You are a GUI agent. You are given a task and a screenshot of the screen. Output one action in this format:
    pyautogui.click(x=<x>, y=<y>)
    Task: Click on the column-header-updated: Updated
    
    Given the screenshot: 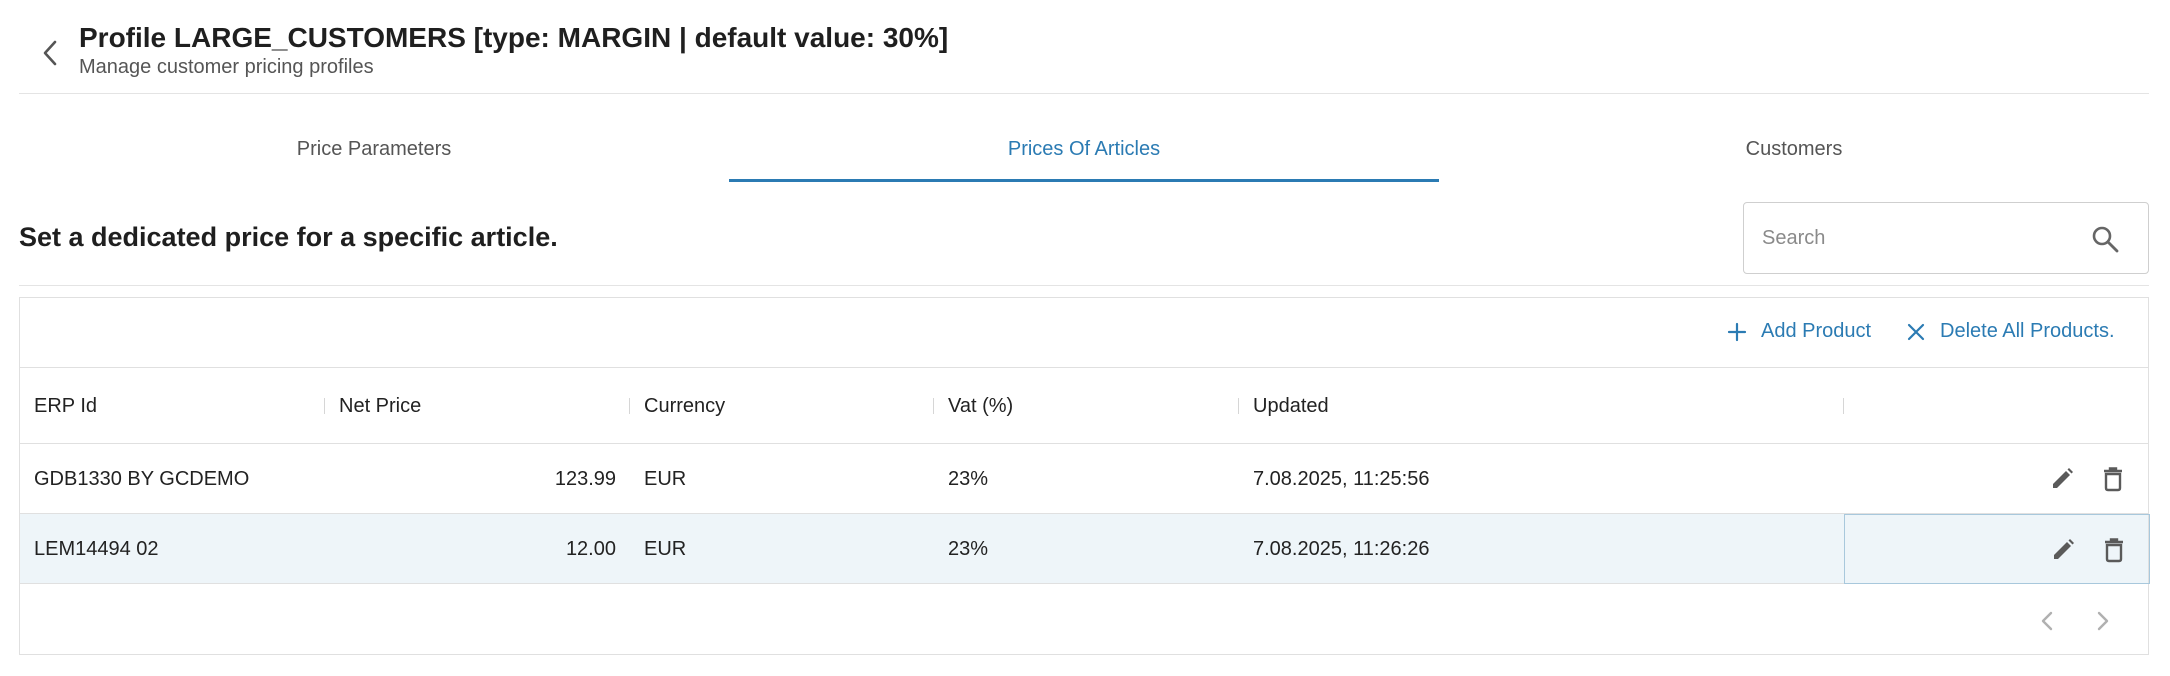 What is the action you would take?
    pyautogui.click(x=1541, y=406)
    